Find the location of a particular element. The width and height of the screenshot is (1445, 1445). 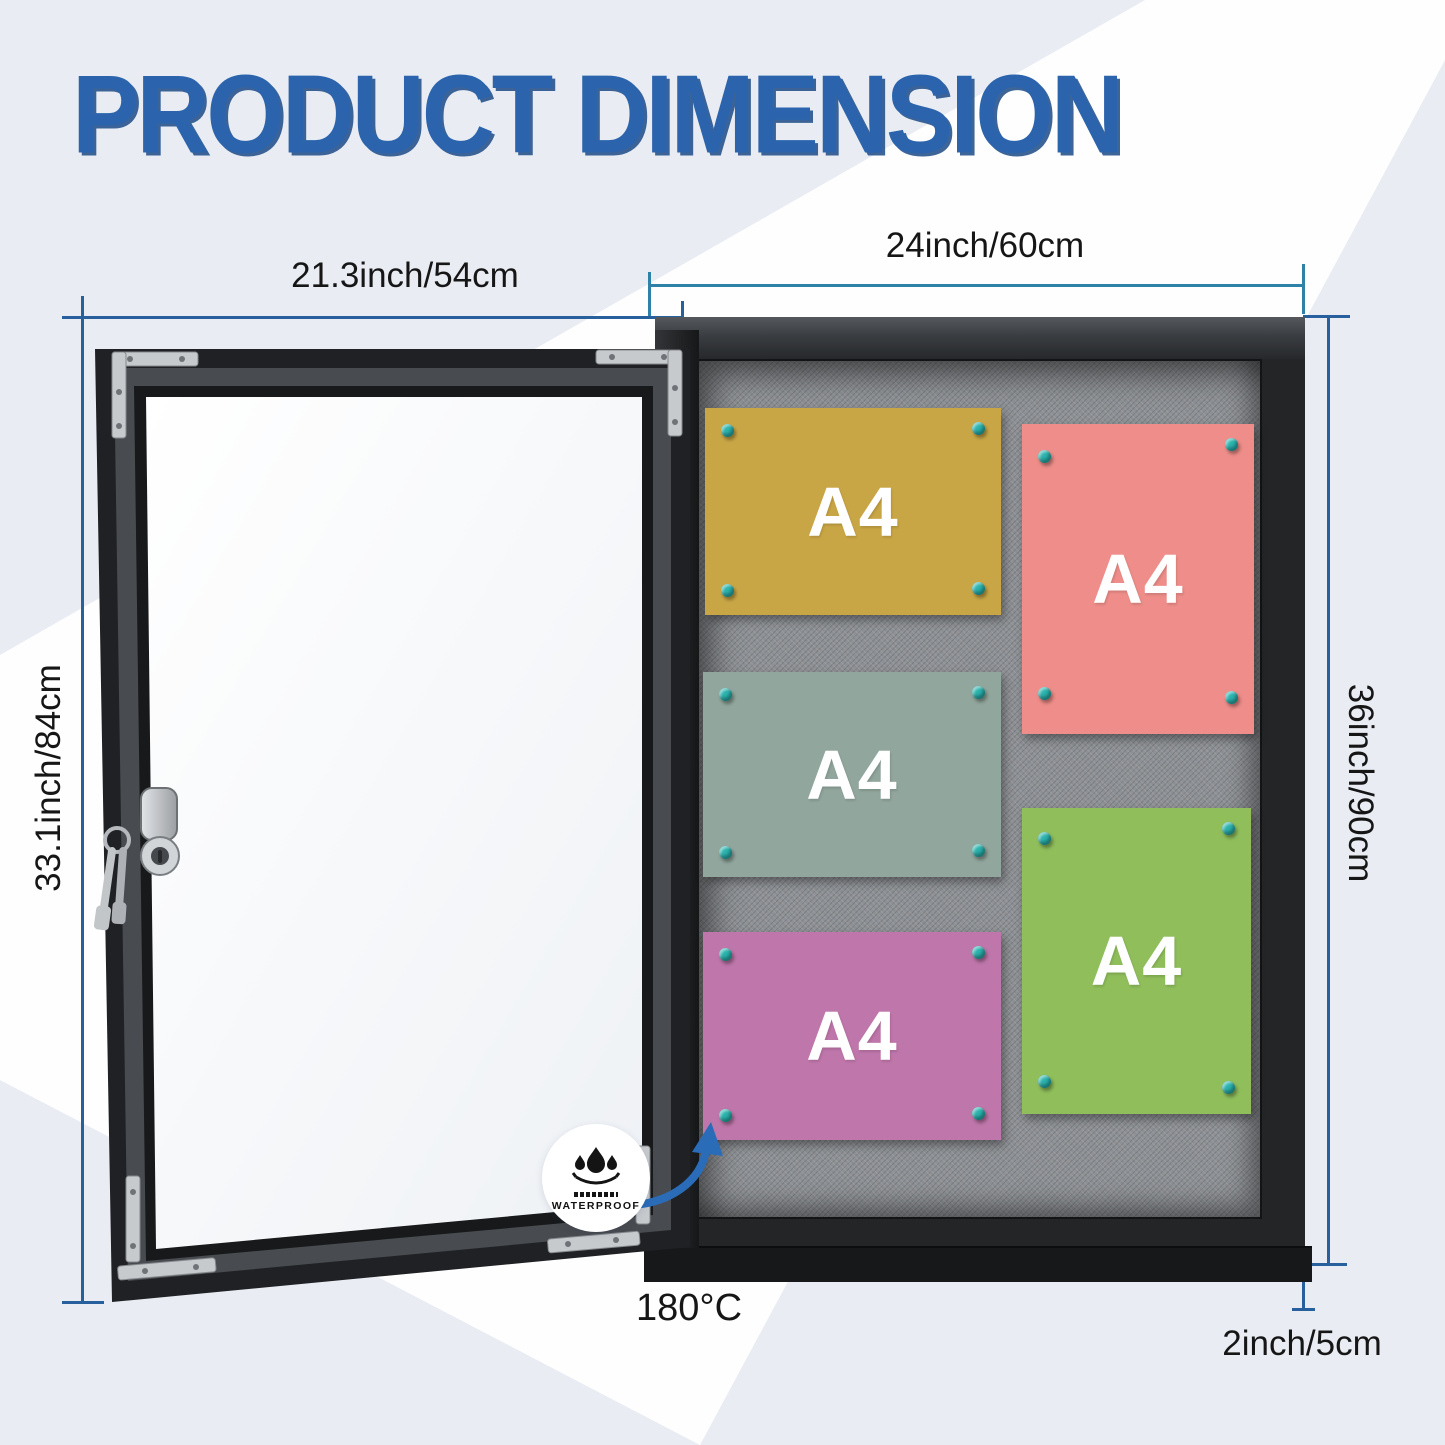

board-height-dimension-line is located at coordinates (1328, 790).